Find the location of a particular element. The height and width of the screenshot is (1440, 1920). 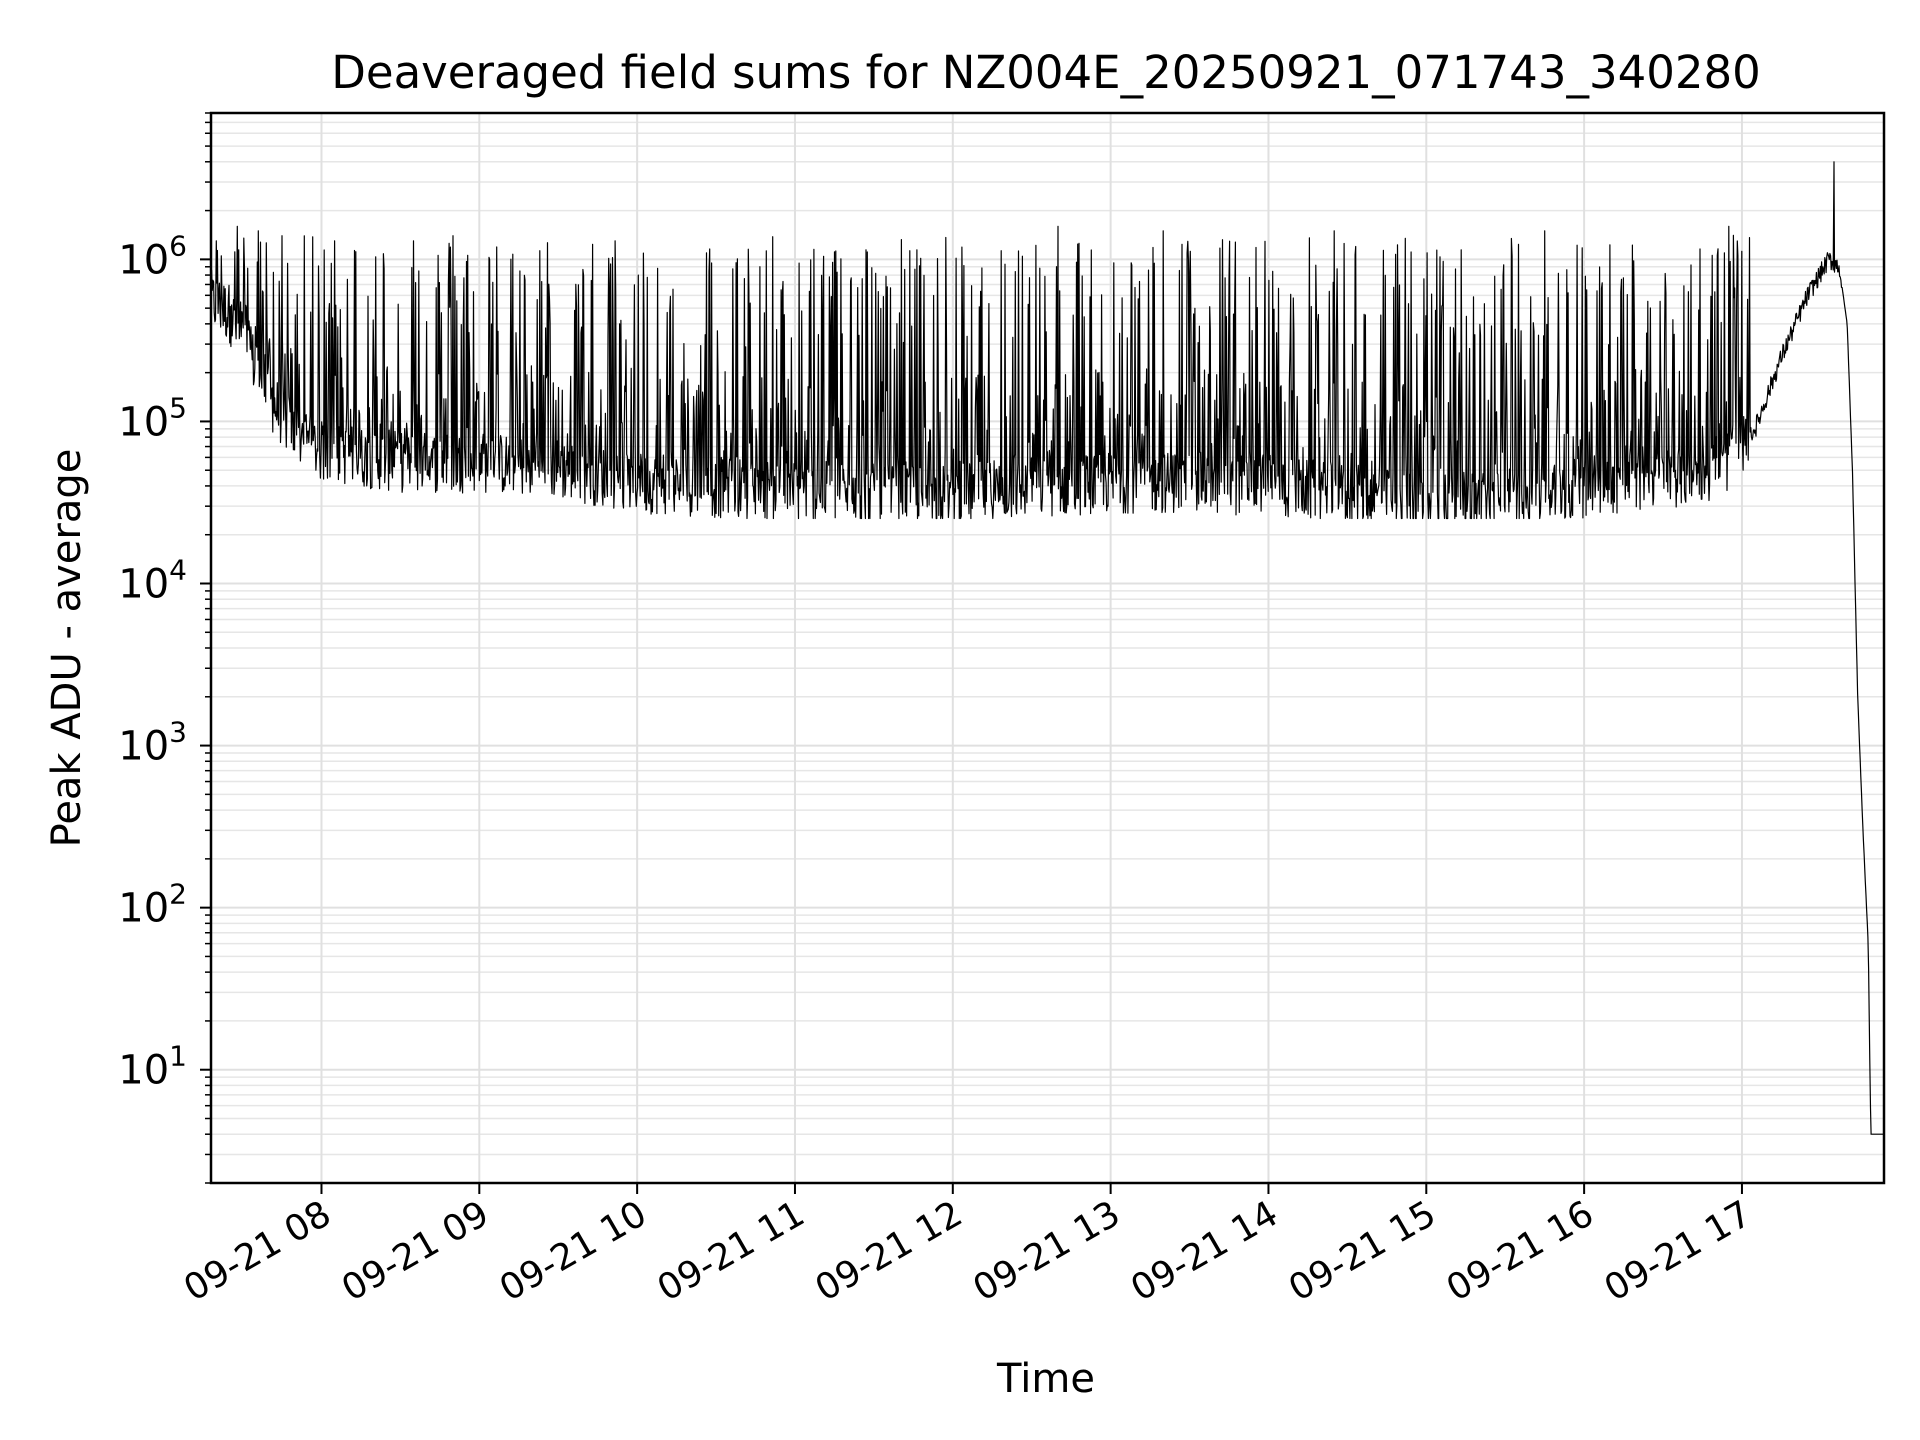

x-tick-label: 09-21 14 is located at coordinates (1204, 1251).